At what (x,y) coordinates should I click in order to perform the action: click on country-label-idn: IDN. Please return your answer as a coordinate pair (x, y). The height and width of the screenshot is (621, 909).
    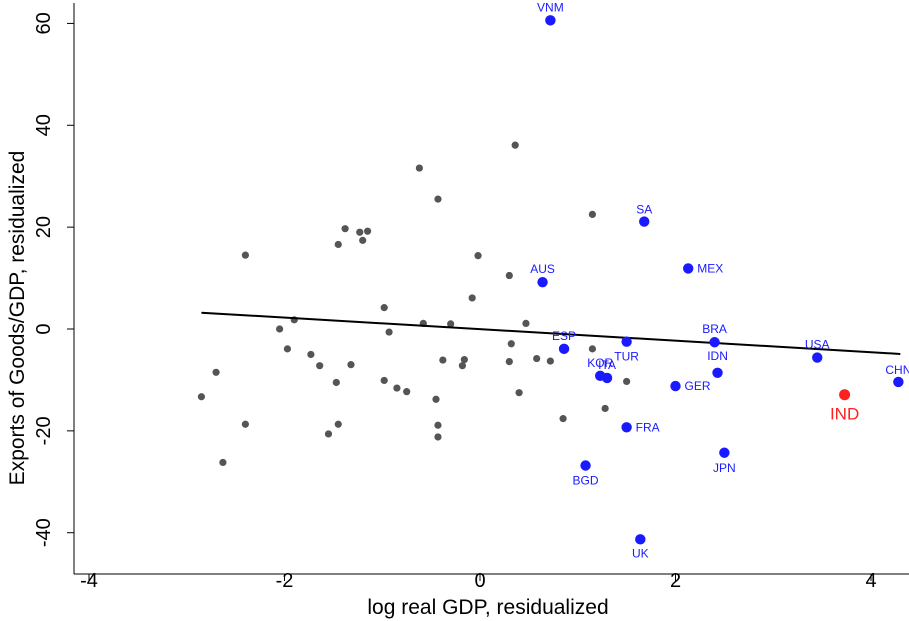
    Looking at the image, I should click on (717, 356).